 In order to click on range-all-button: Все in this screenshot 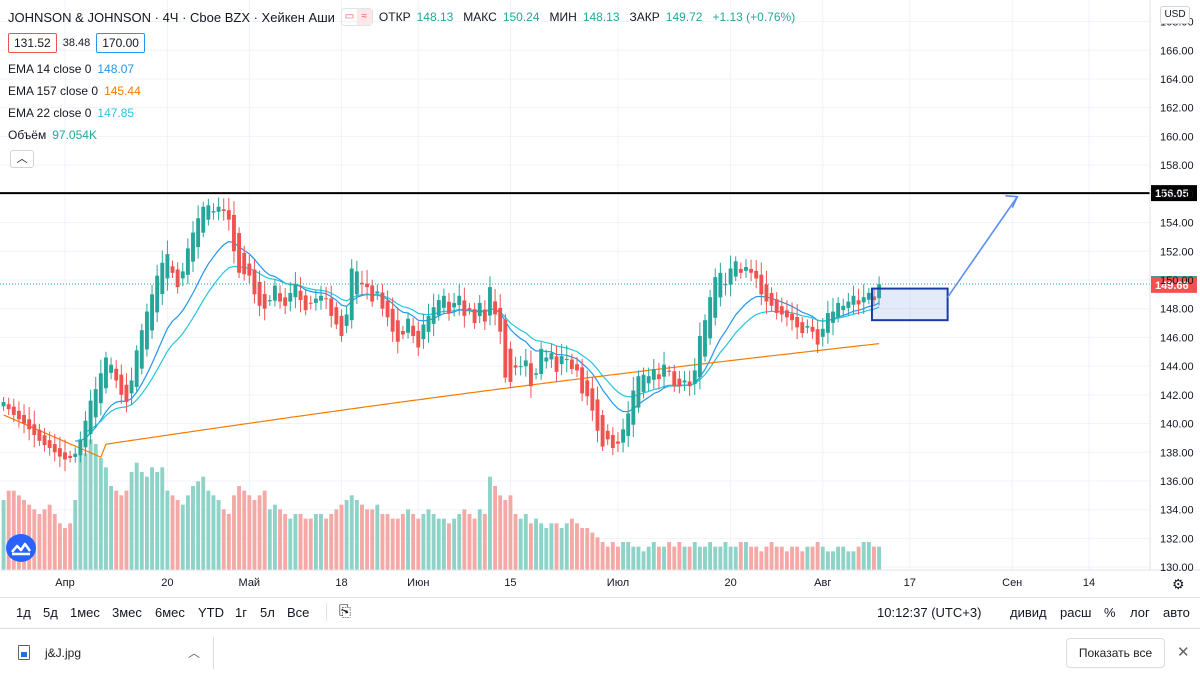, I will do `click(298, 612)`.